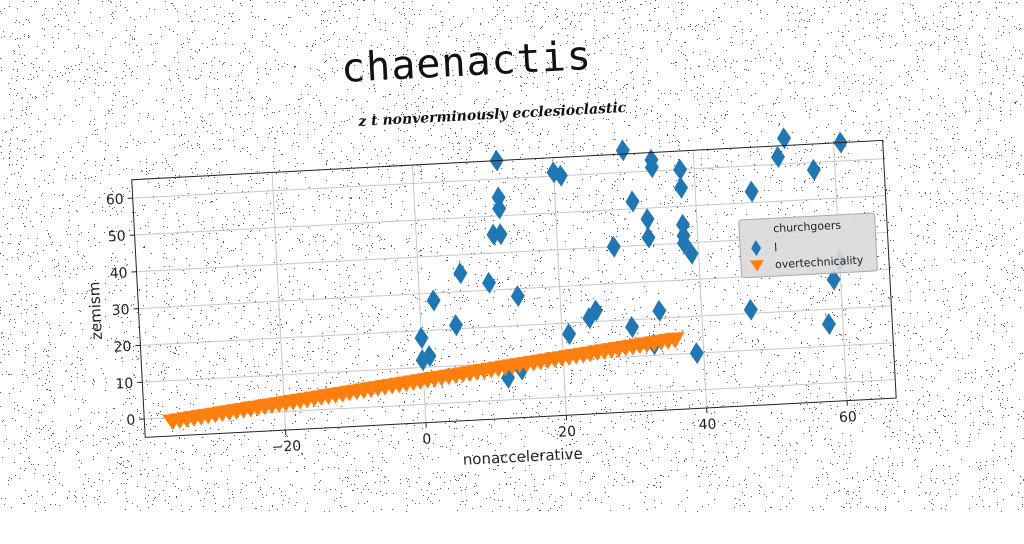 The image size is (1024, 544). What do you see at coordinates (522, 457) in the screenshot?
I see `x-axis-label: nonaccelerative` at bounding box center [522, 457].